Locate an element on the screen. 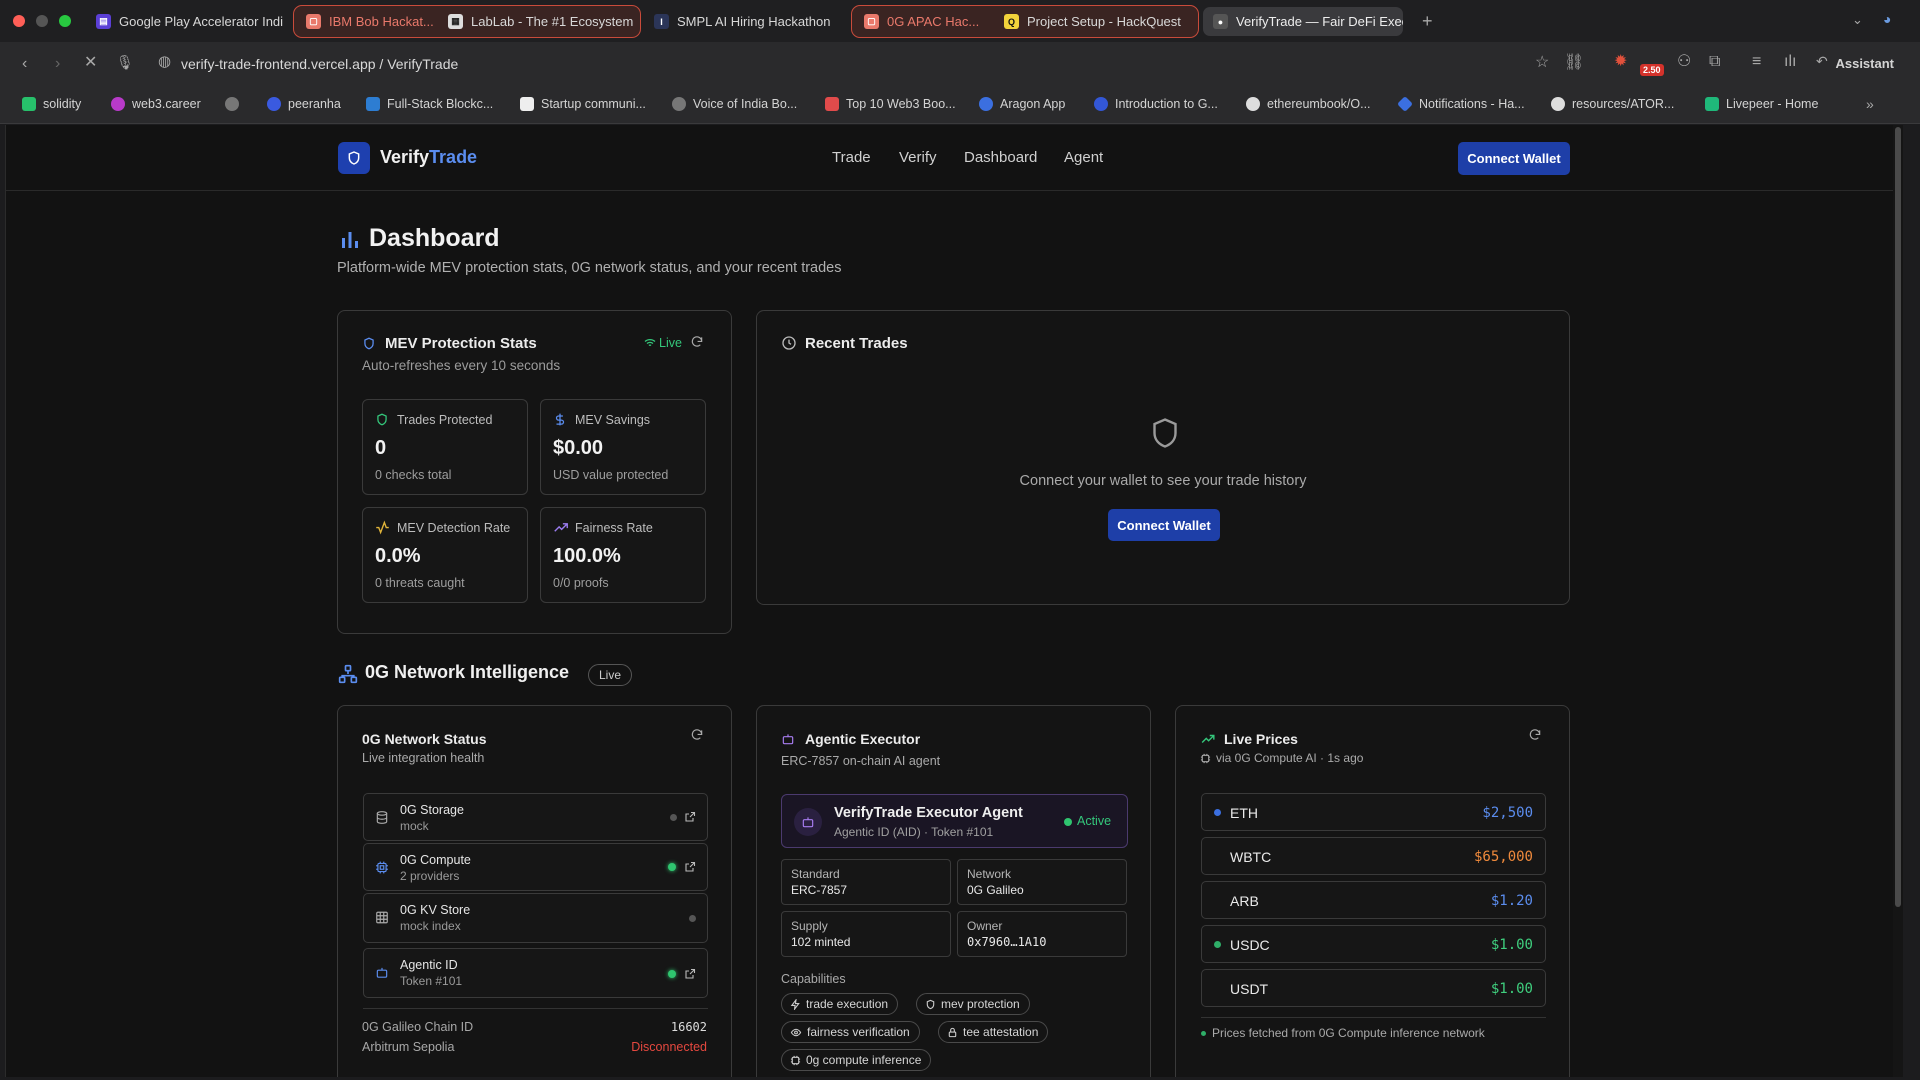  price-amount: $65,000 is located at coordinates (1503, 857).